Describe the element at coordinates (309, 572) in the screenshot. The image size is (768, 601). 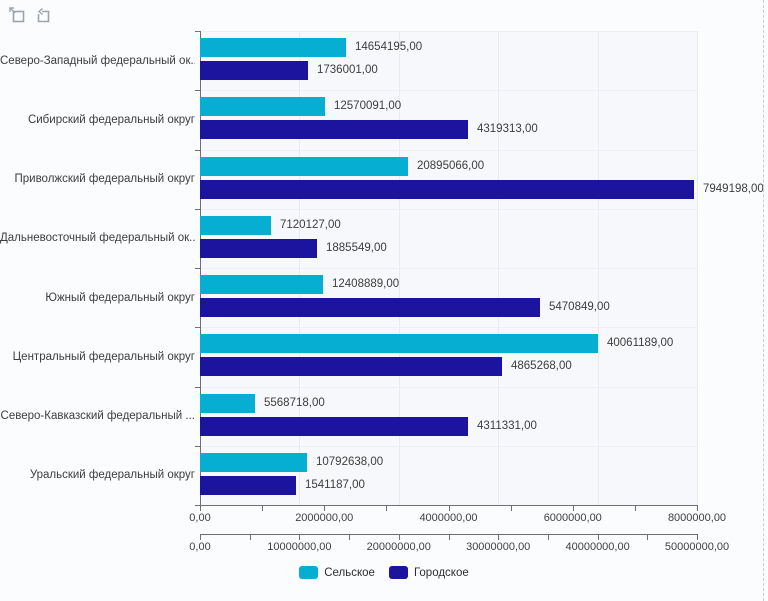
I see `legend-swatch-rural` at that location.